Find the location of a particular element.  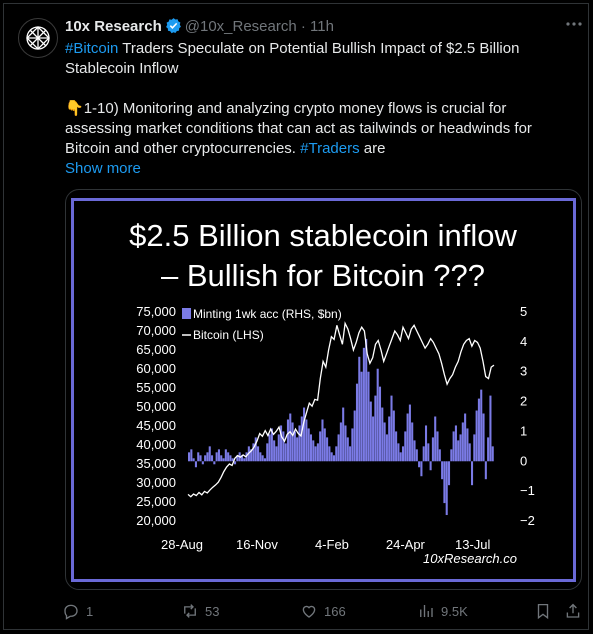

left-tick-label: 30,000 is located at coordinates (156, 482).